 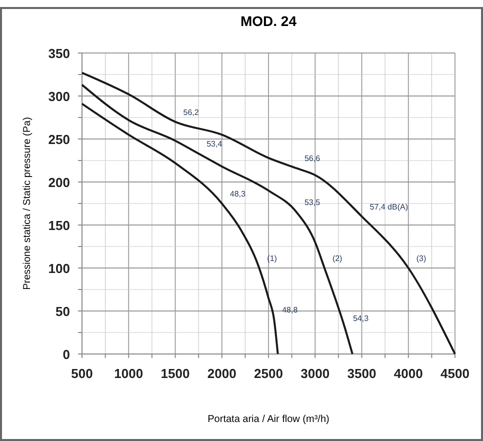 What do you see at coordinates (455, 373) in the screenshot?
I see `x-tick-label: 4500` at bounding box center [455, 373].